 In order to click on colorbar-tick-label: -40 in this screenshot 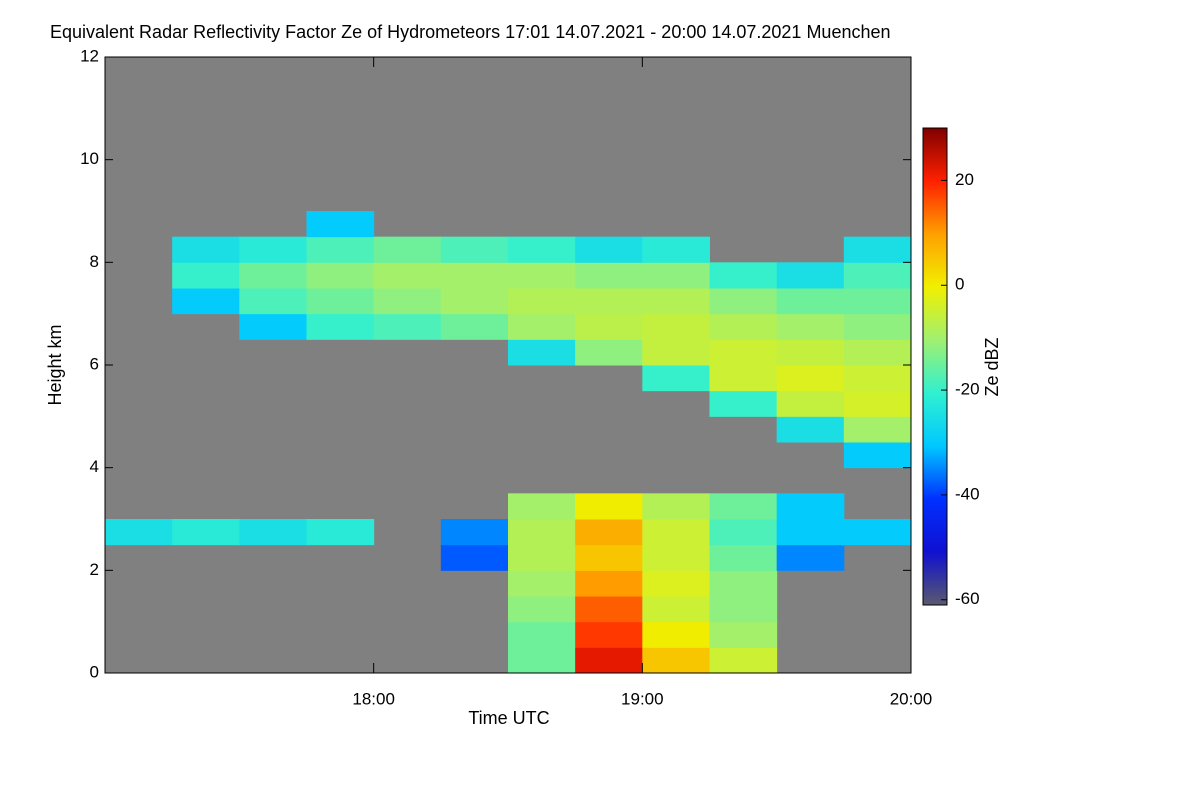, I will do `click(967, 493)`.